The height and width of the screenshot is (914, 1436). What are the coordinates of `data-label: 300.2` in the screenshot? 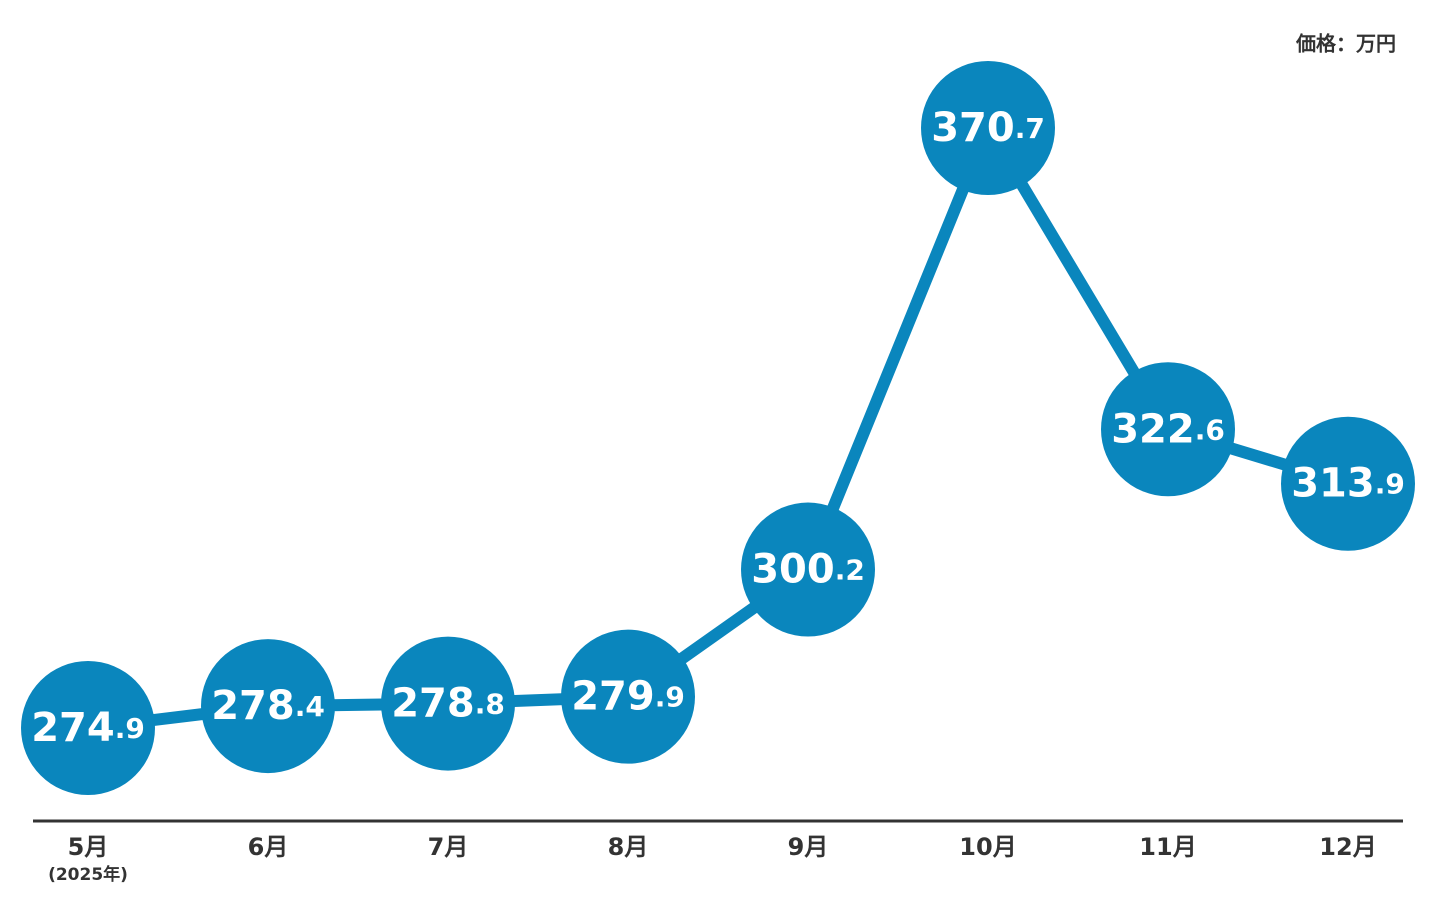 It's located at (808, 570).